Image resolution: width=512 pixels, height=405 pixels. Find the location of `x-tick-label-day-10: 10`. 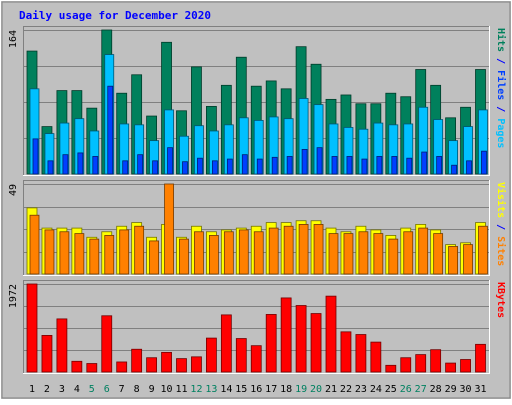

x-tick-label-day-10: 10 is located at coordinates (167, 389).